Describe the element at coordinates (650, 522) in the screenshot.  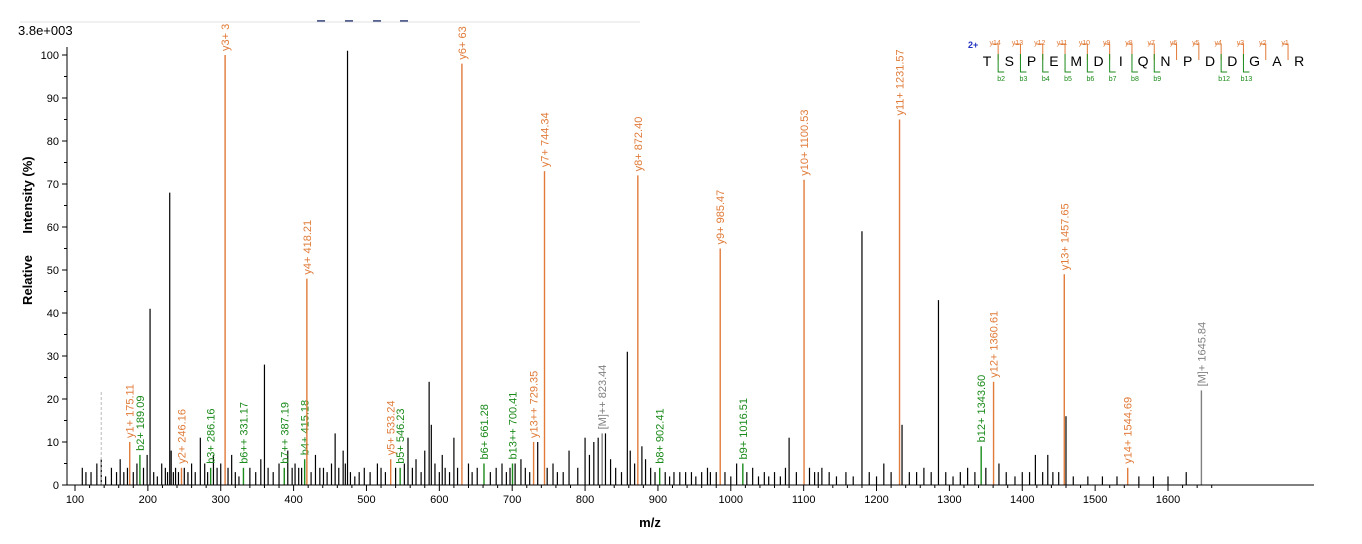
I see `x-axis-title: m/z` at that location.